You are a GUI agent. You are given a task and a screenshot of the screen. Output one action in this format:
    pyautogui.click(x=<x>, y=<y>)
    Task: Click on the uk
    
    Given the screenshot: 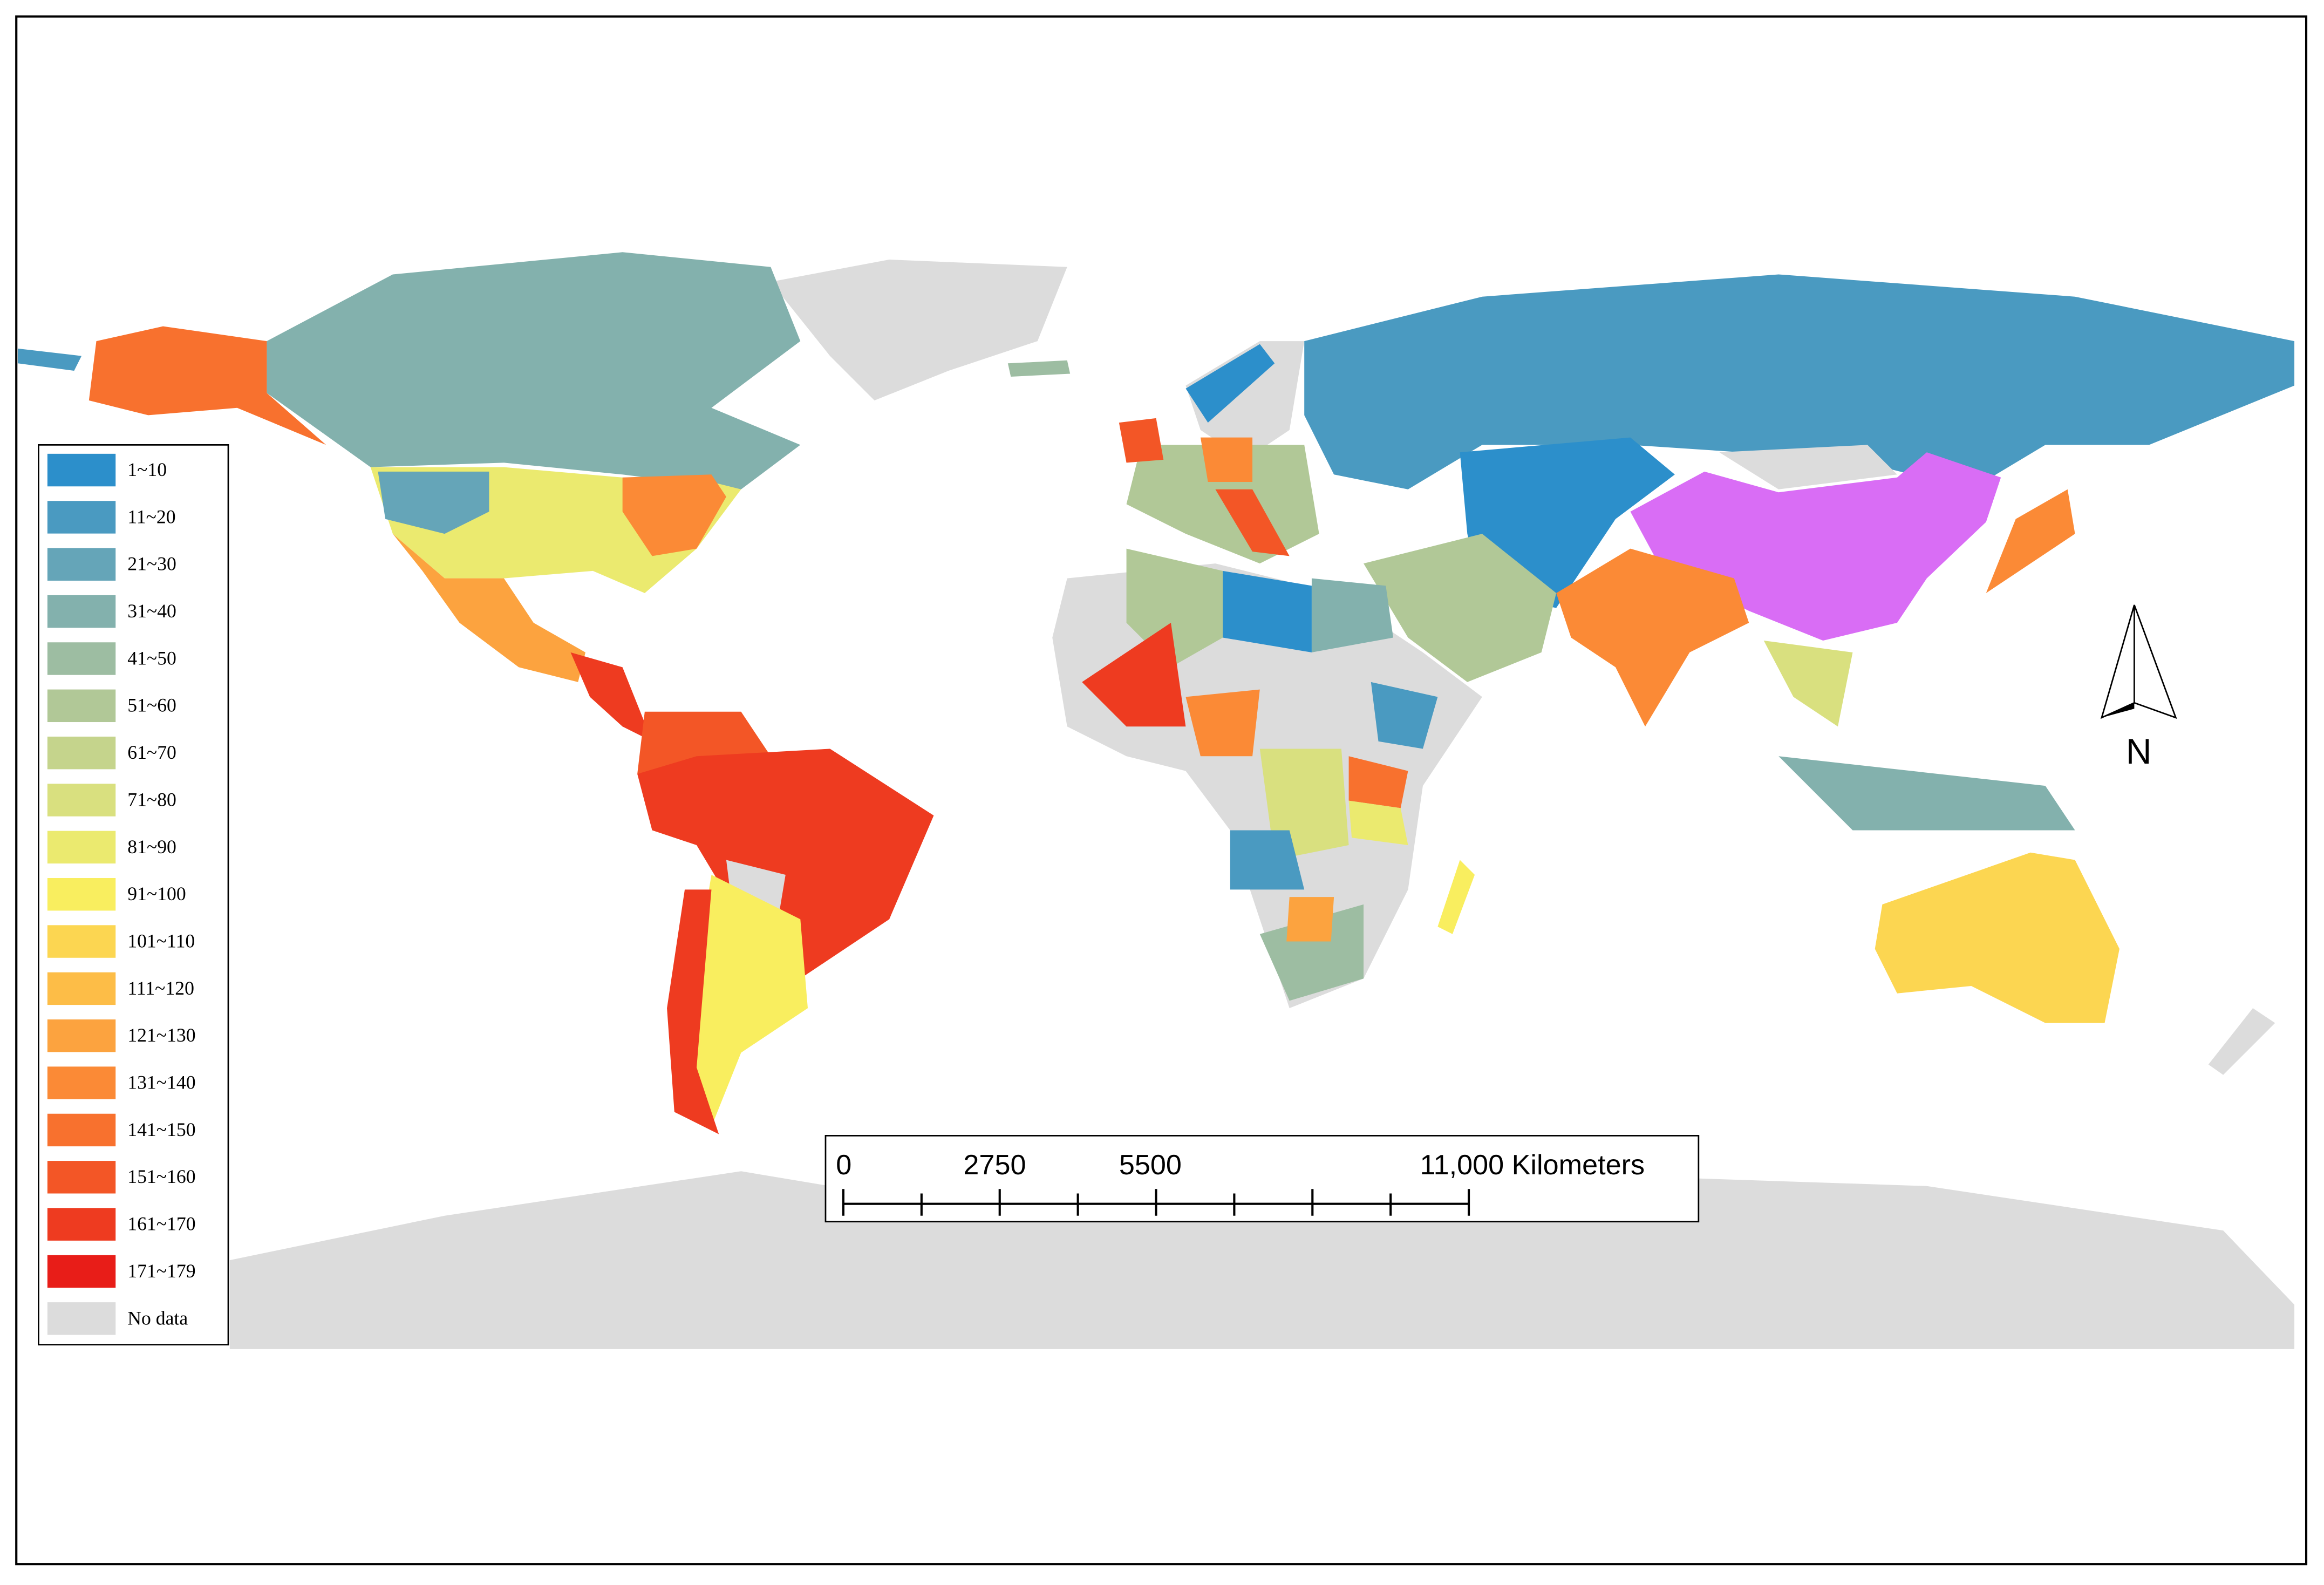 What is the action you would take?
    pyautogui.click(x=1141, y=440)
    